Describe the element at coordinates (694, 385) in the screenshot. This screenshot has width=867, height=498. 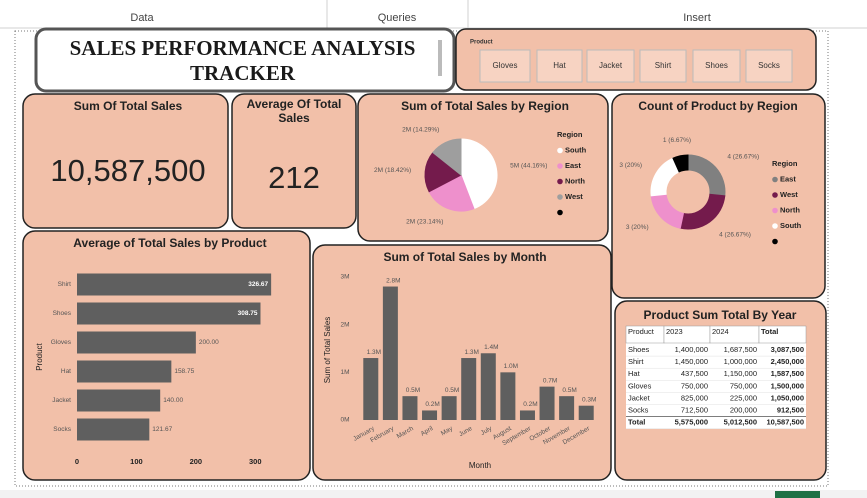
I see `table-cell: 750,000` at that location.